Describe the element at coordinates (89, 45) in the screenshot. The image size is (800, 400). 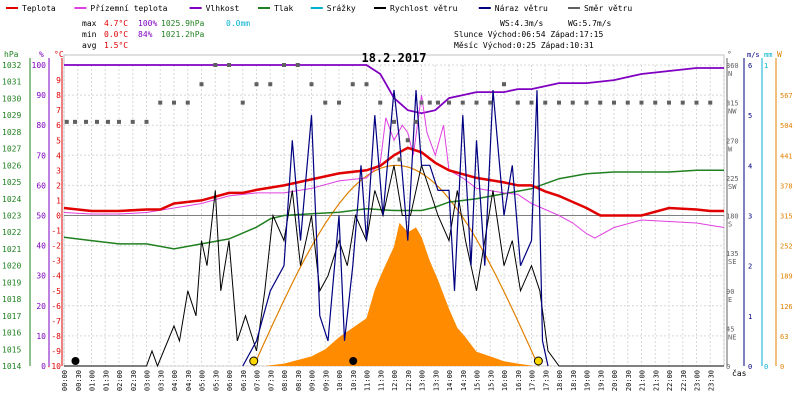
I see `stat-avg-label: avg` at that location.